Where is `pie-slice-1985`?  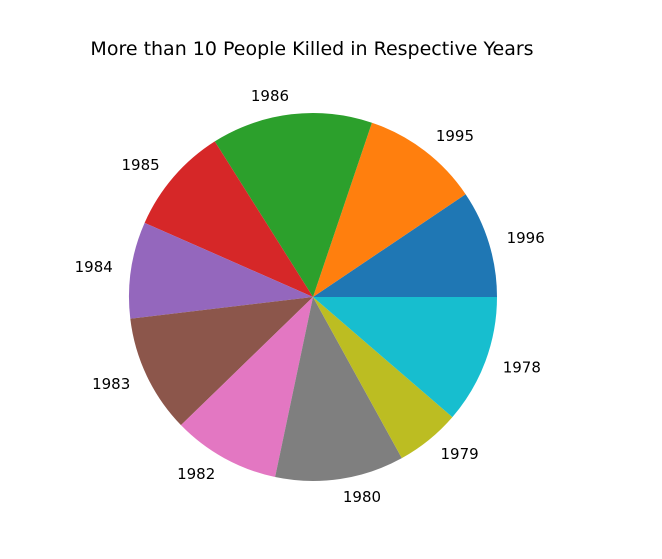 pie-slice-1985 is located at coordinates (228, 219).